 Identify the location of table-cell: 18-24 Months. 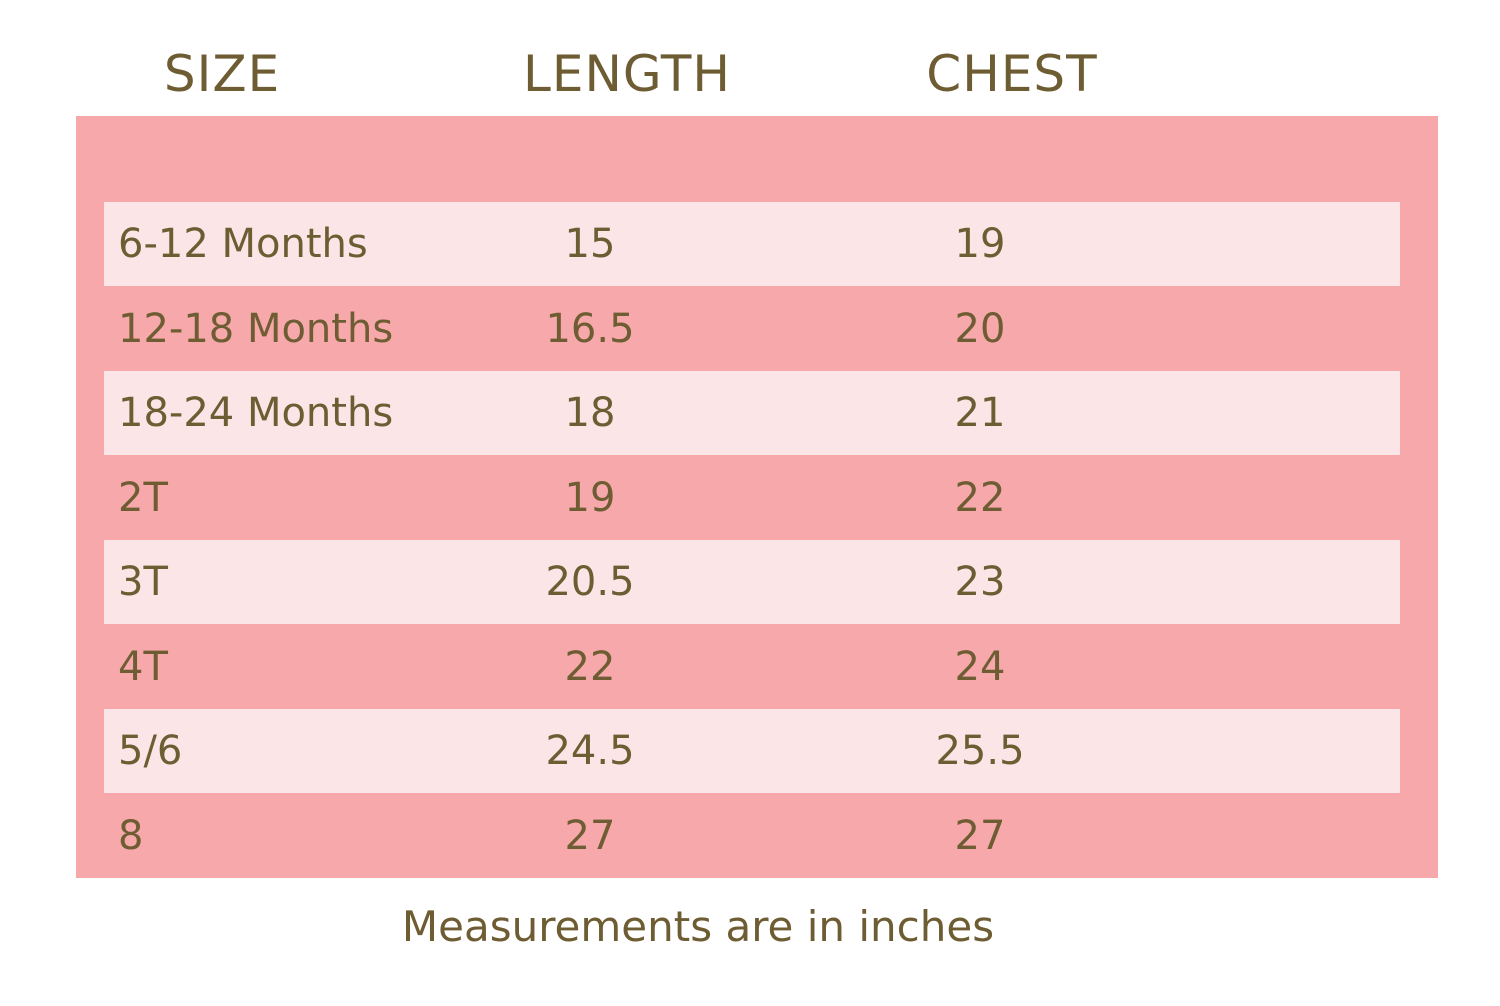
(256, 413).